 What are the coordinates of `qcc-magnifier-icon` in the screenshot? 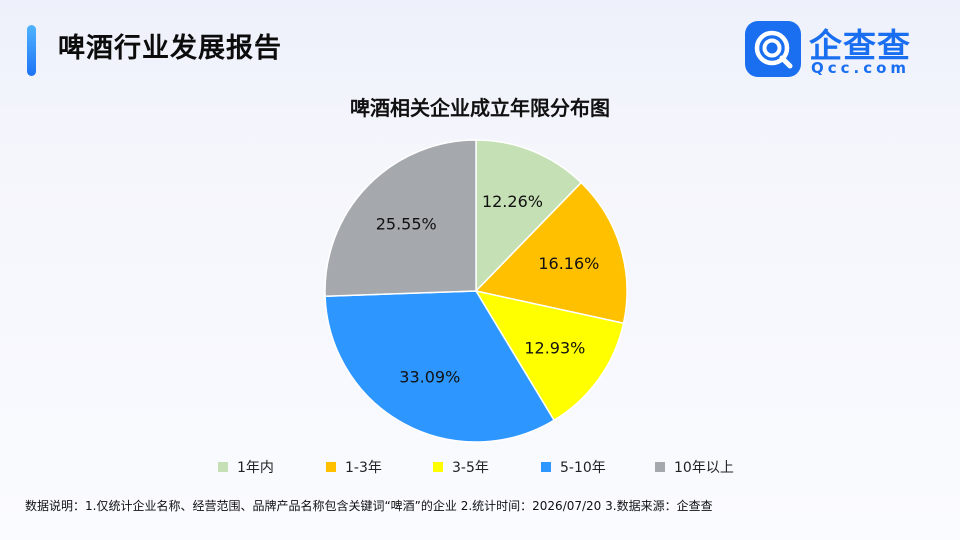 It's located at (773, 49).